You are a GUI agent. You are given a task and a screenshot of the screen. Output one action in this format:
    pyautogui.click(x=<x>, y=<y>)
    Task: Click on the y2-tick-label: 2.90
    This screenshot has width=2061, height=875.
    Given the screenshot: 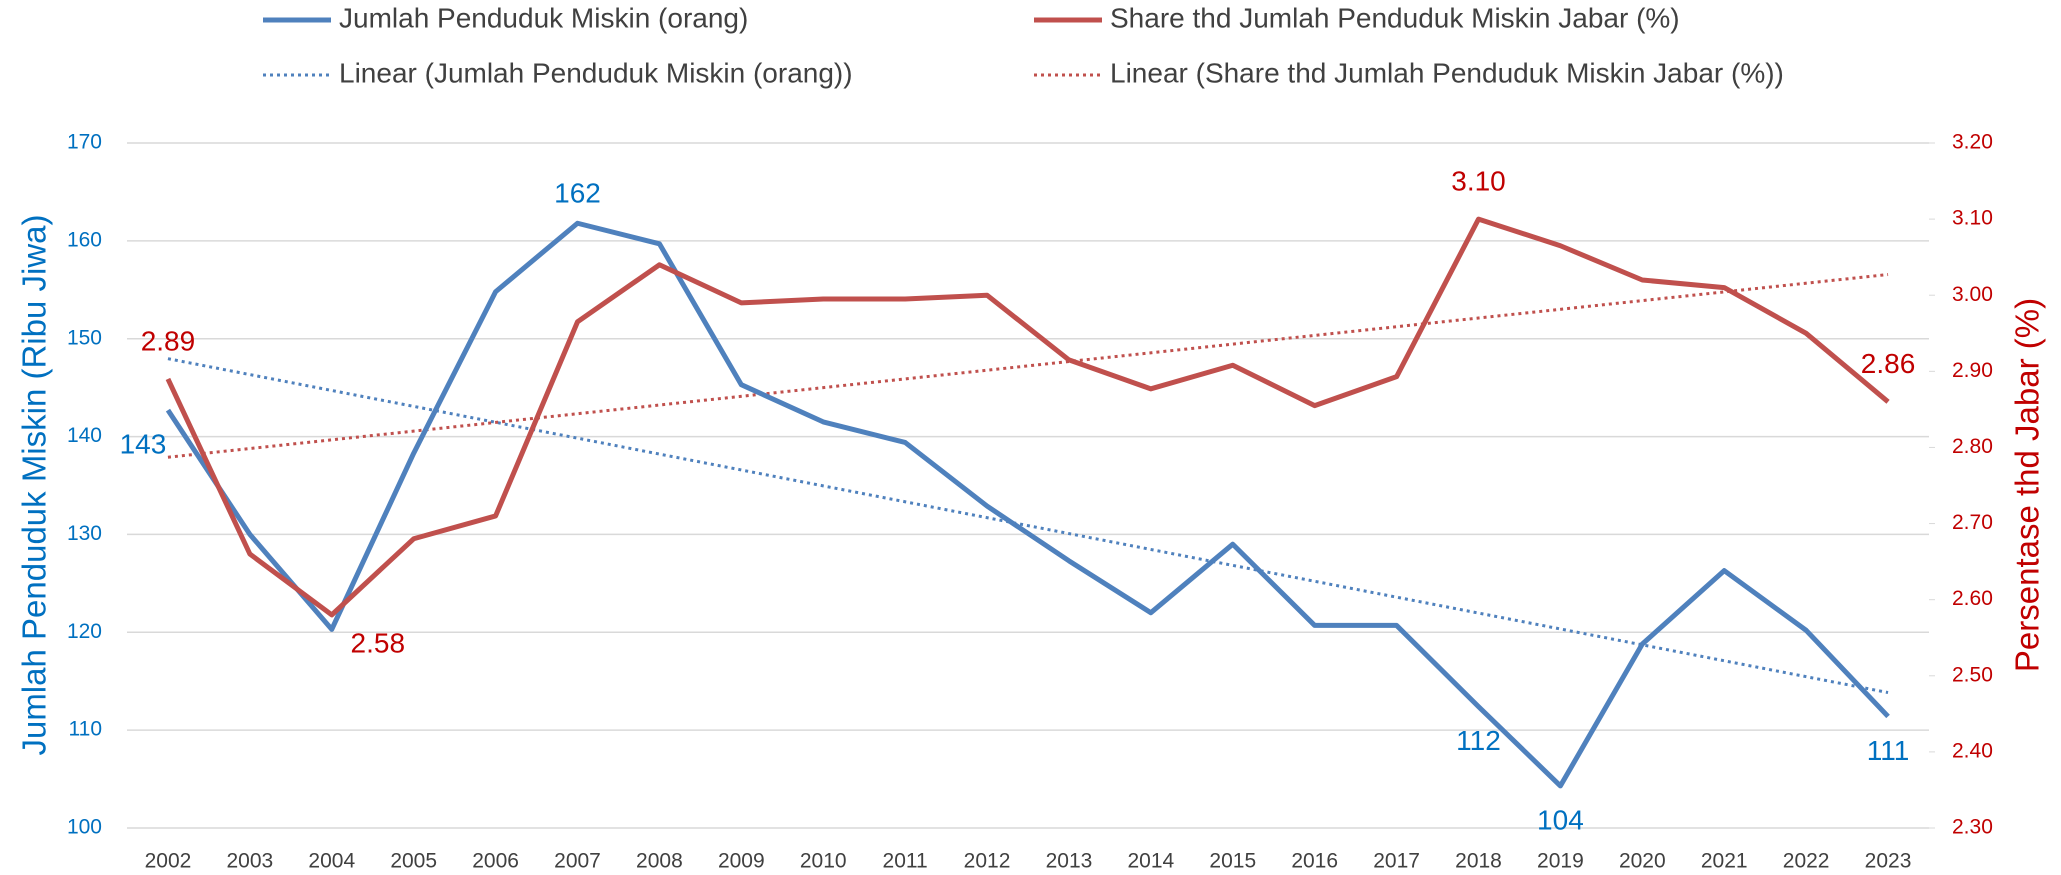 What is the action you would take?
    pyautogui.click(x=1972, y=370)
    